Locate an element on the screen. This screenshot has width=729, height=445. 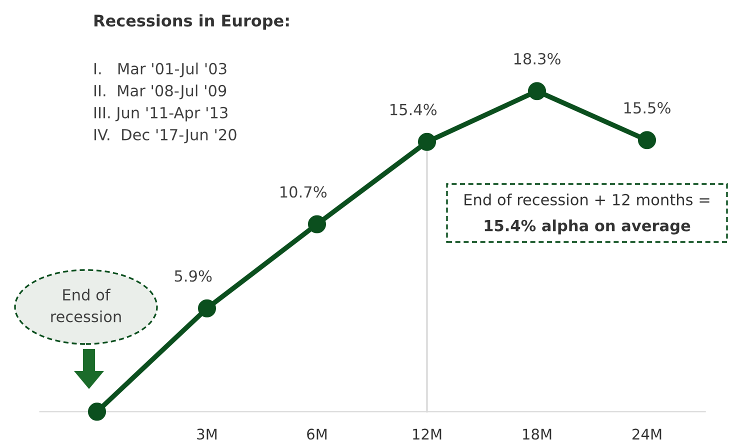
annotation: I. Mar '01-Jul '03 is located at coordinates (160, 70).